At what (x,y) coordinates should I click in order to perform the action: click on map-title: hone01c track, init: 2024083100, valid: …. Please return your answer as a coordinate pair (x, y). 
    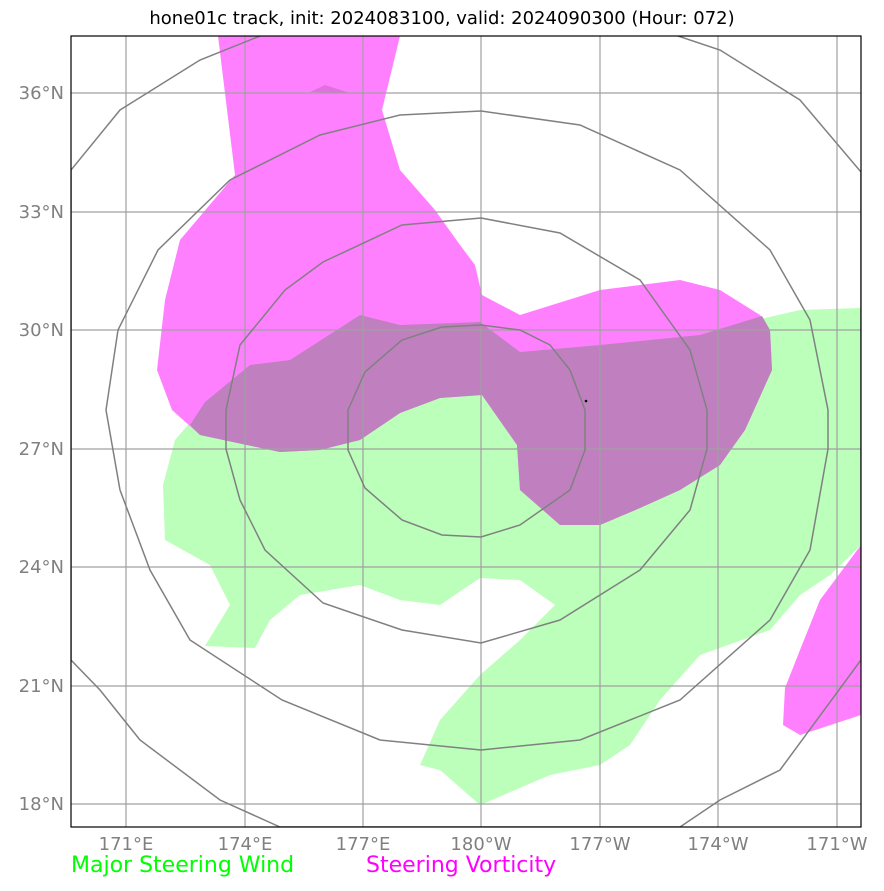
    Looking at the image, I should click on (442, 18).